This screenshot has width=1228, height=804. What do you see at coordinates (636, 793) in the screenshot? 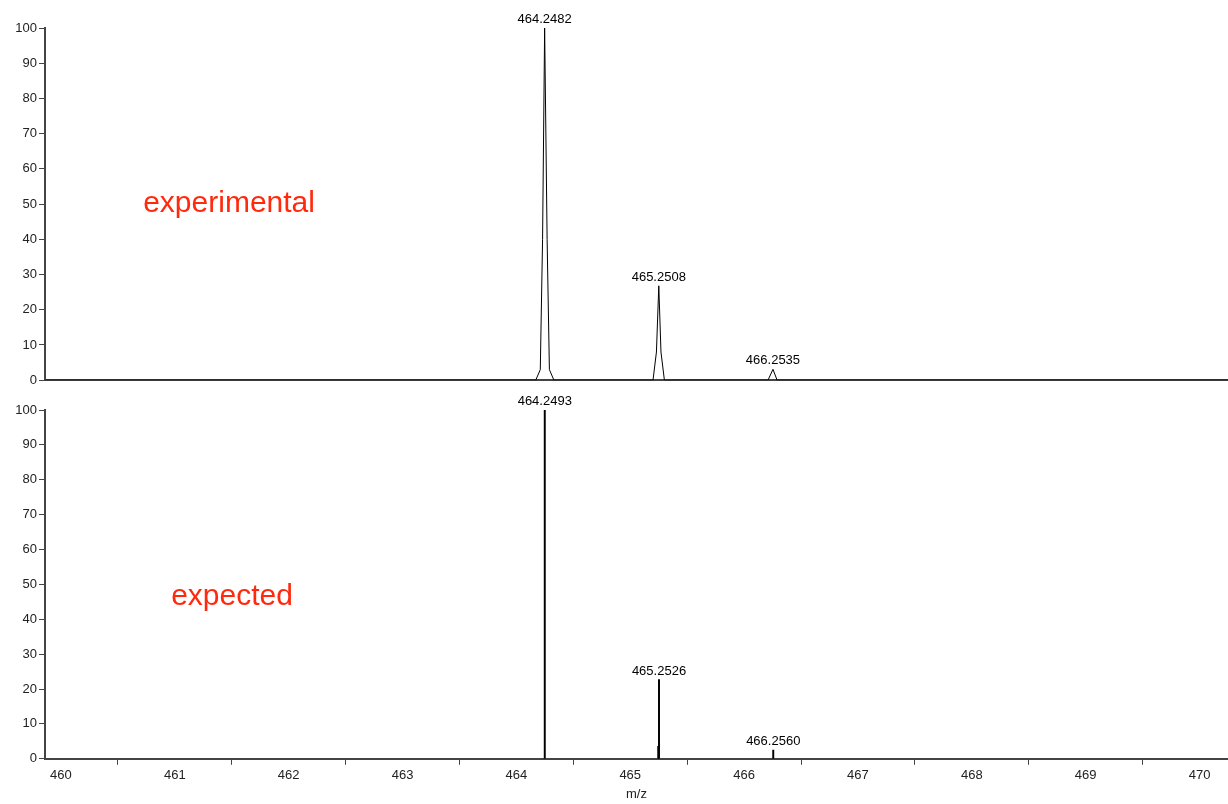
I see `x-axis-title: m/z` at bounding box center [636, 793].